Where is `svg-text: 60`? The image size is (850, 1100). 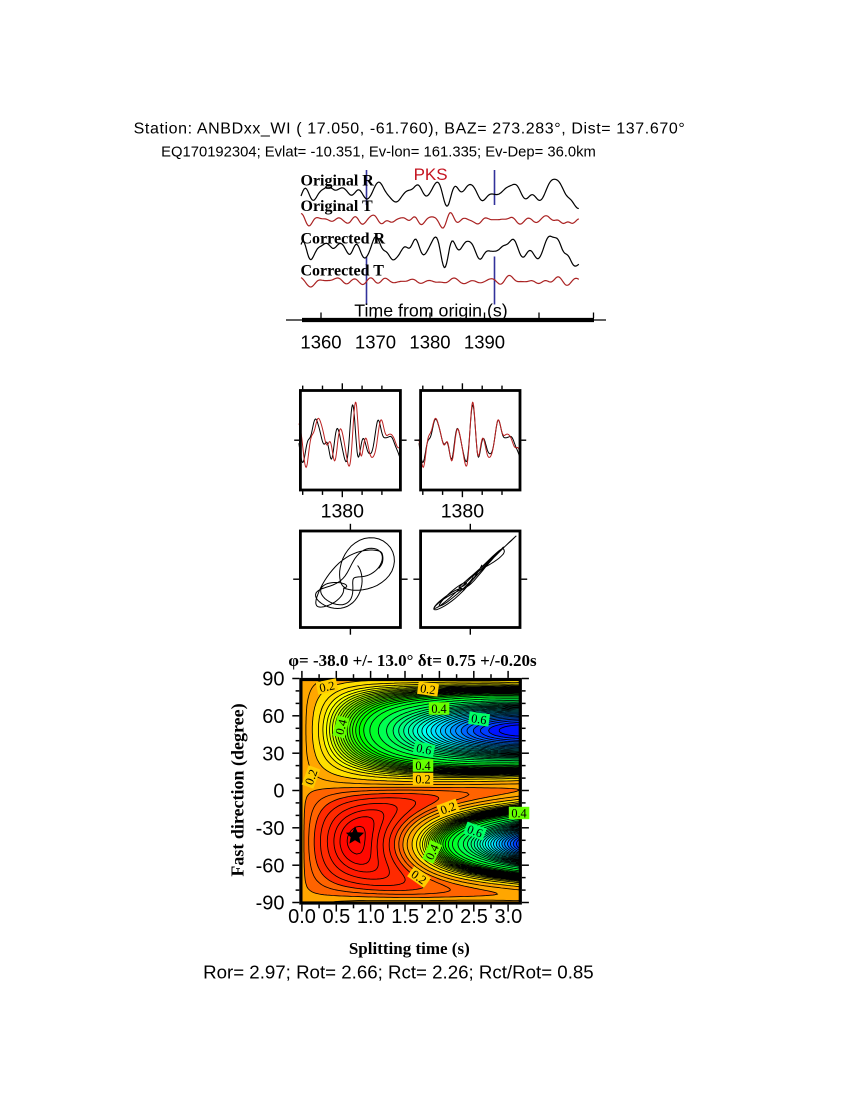 svg-text: 60 is located at coordinates (273, 717).